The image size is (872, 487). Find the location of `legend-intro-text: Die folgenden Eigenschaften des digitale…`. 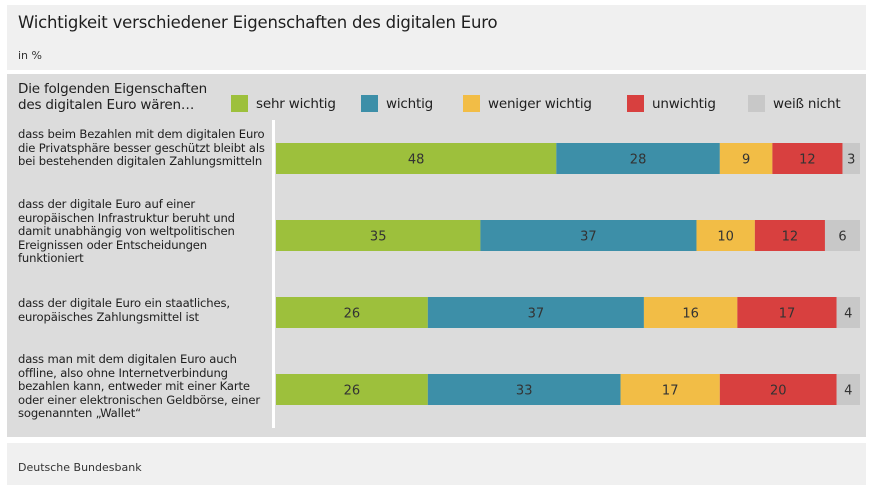

legend-intro-text: Die folgenden Eigenschaften des digitale… is located at coordinates (112, 97).